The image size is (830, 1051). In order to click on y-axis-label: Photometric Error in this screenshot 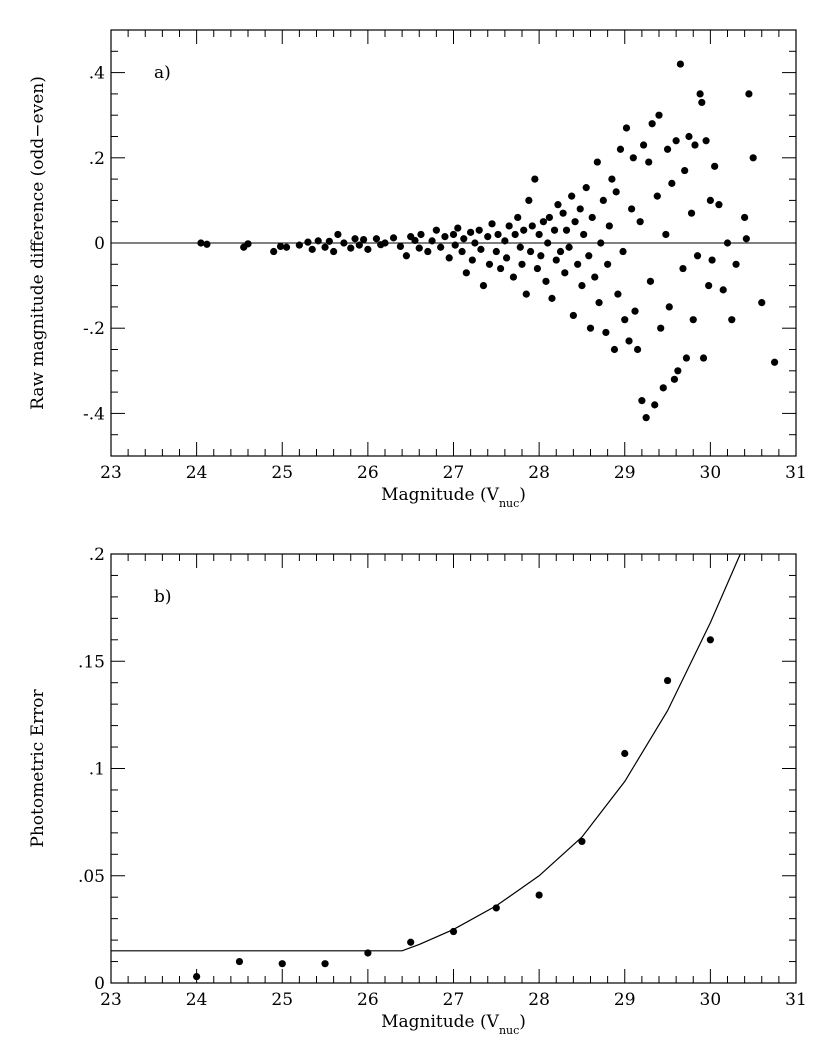, I will do `click(38, 768)`.